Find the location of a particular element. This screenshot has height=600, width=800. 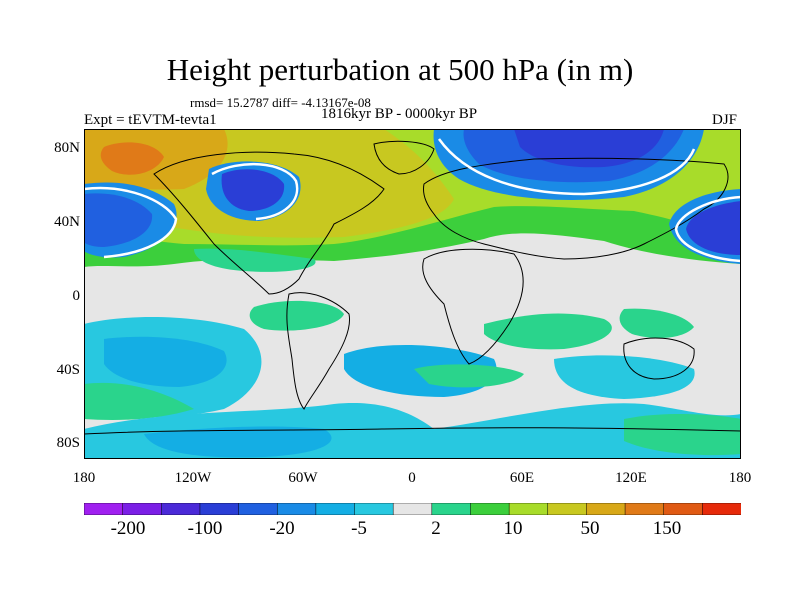

eurasia-outline is located at coordinates (576, 208).